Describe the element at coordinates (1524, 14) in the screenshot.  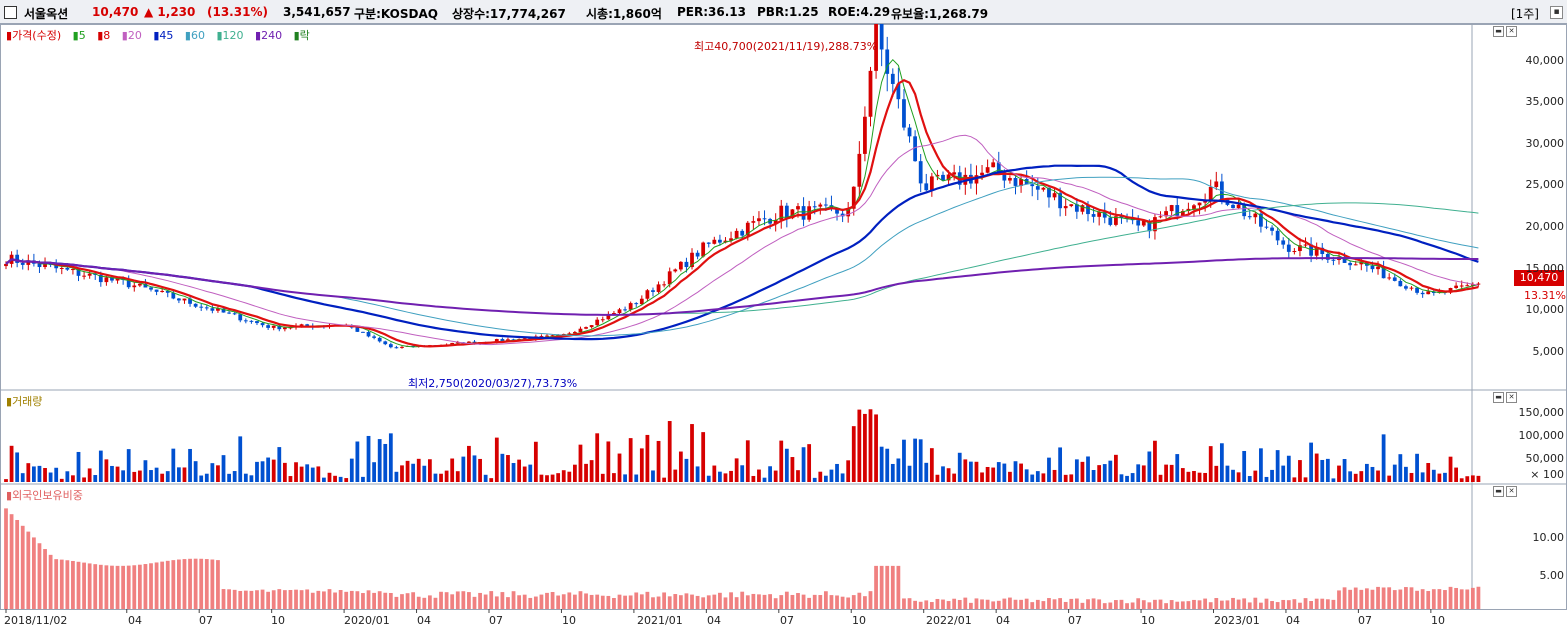
I see `period-selector: [1주]` at that location.